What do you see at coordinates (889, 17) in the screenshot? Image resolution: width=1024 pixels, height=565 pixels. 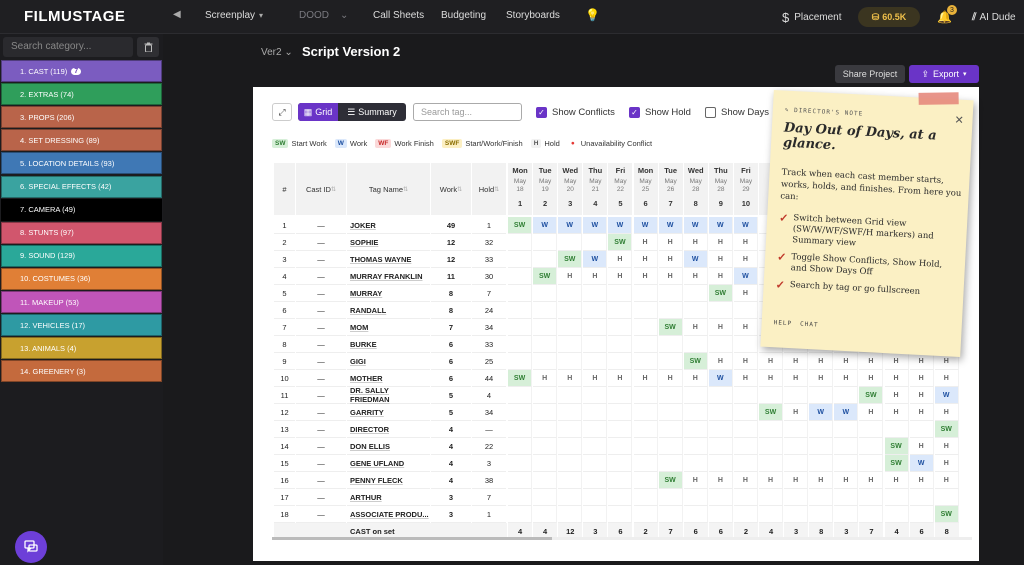 I see `coin-balance: ⛁ 60.5K` at bounding box center [889, 17].